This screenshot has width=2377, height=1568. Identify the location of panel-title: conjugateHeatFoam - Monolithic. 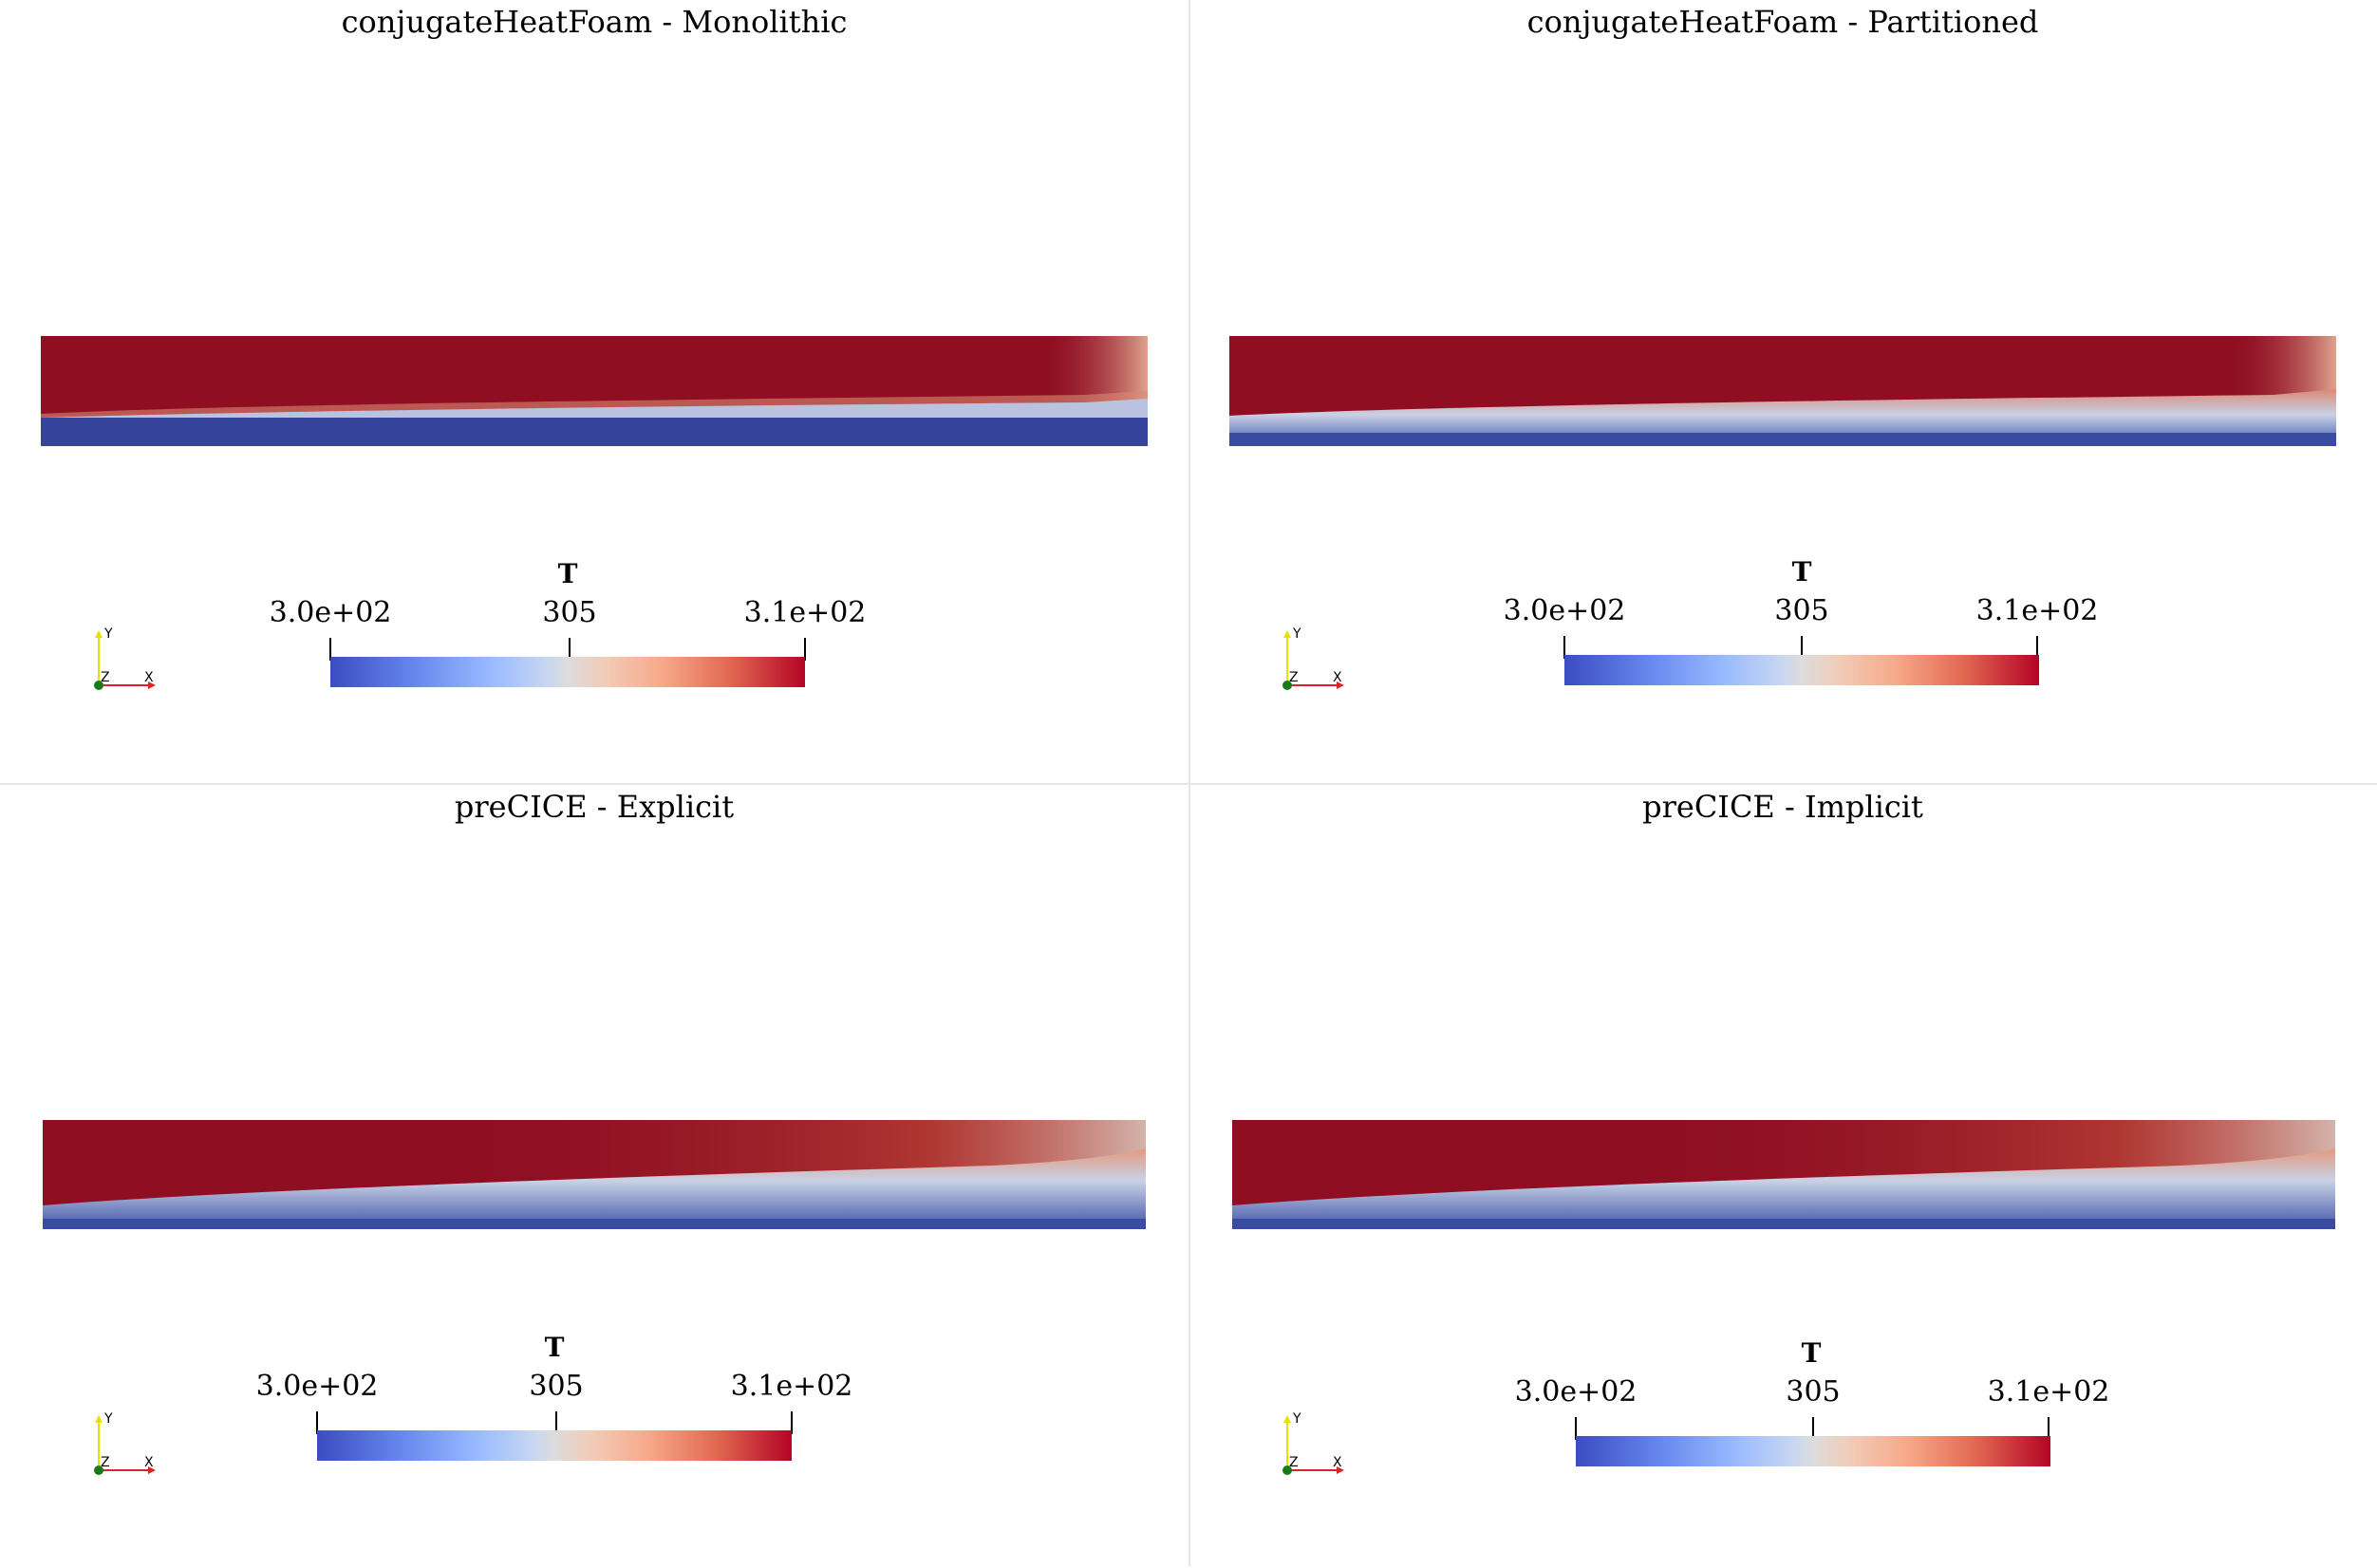
(594, 22).